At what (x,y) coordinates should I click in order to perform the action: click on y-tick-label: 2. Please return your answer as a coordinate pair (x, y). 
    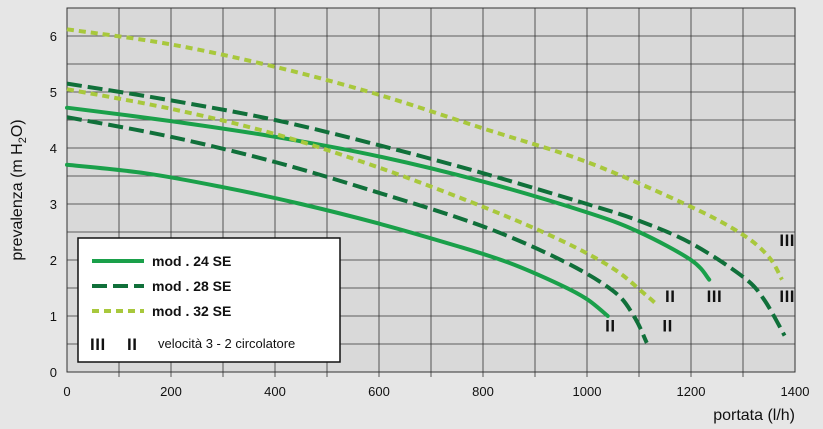
    Looking at the image, I should click on (53, 260).